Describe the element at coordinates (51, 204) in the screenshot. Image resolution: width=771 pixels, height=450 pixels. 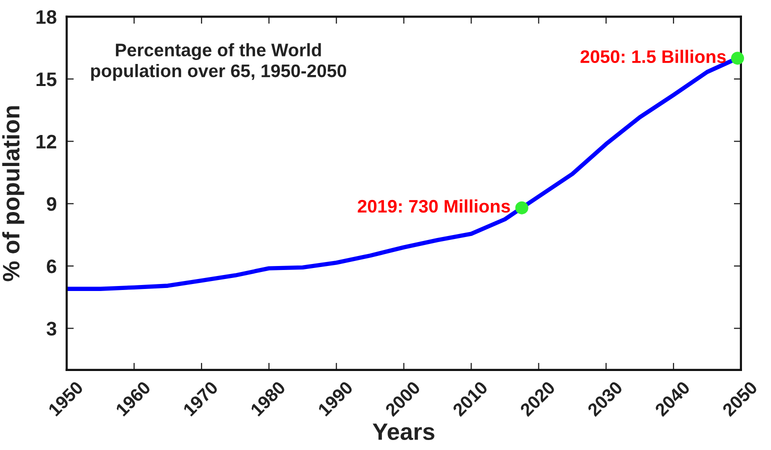
I see `y-tick-label: 9` at that location.